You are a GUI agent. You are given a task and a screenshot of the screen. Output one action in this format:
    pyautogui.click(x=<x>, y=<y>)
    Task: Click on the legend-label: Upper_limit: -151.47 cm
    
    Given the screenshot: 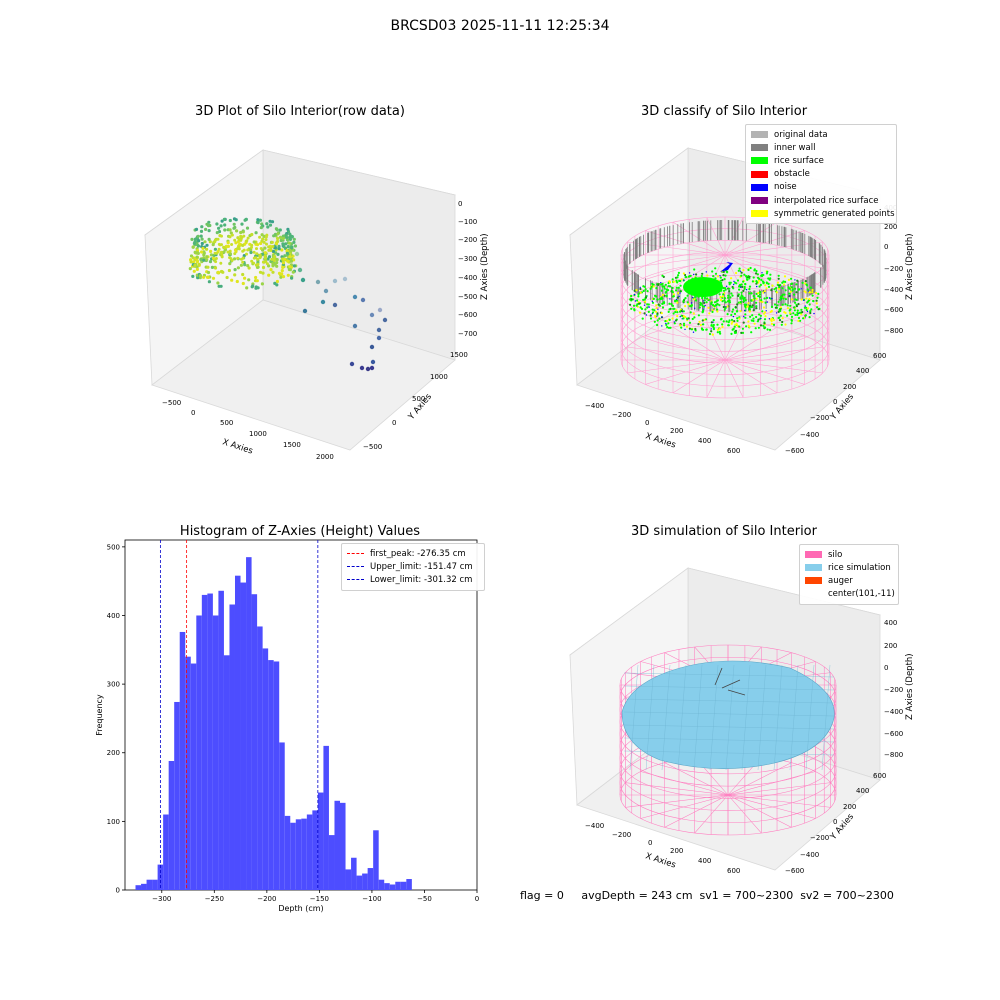 What is the action you would take?
    pyautogui.click(x=421, y=566)
    